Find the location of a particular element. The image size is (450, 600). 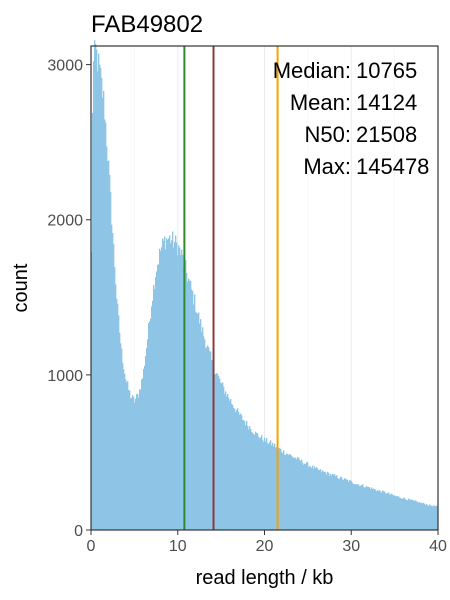

stat-value-mean: 14124 is located at coordinates (386, 102).